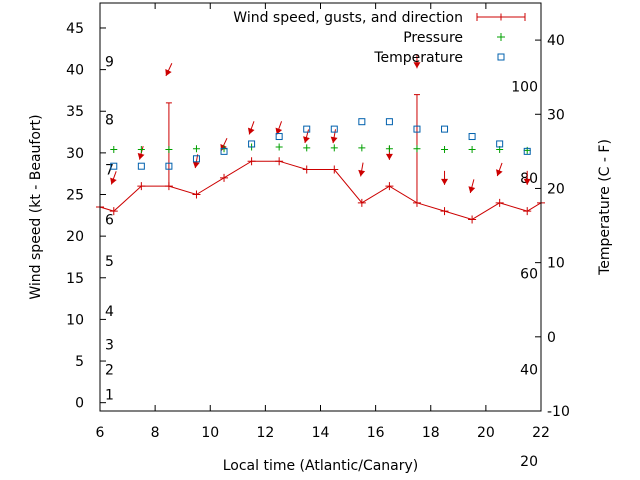 This screenshot has width=640, height=480. Describe the element at coordinates (556, 189) in the screenshot. I see `y2-tick-label: 20` at that location.